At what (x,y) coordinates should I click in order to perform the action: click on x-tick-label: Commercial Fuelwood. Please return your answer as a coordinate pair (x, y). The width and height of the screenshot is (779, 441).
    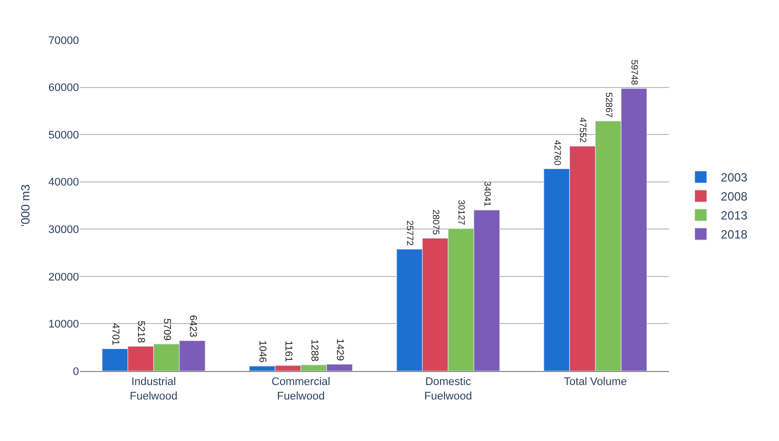
    Looking at the image, I should click on (301, 389).